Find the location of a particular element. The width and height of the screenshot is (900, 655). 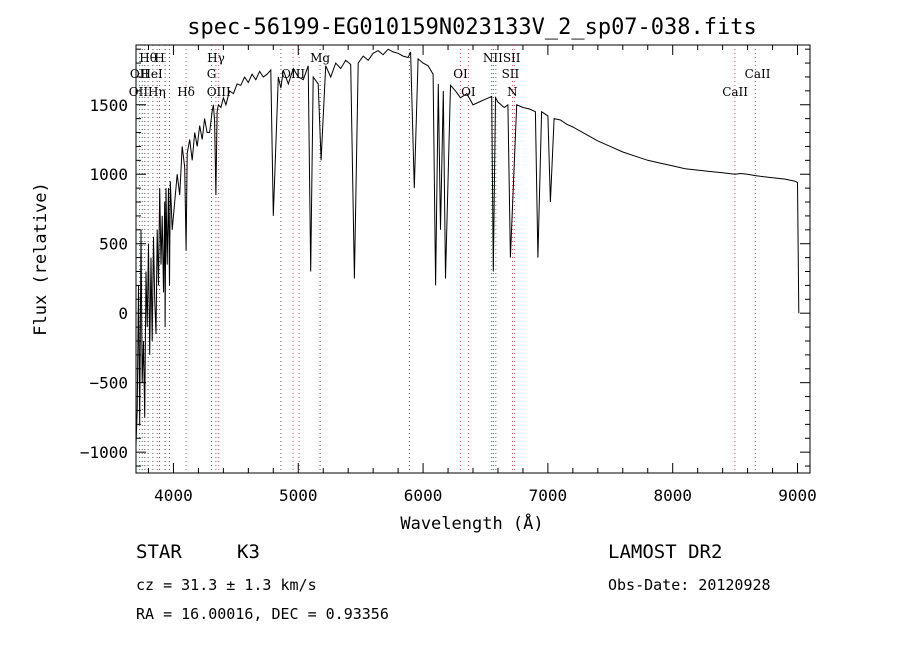

spectral-line-label: OIII is located at coordinates (219, 92).